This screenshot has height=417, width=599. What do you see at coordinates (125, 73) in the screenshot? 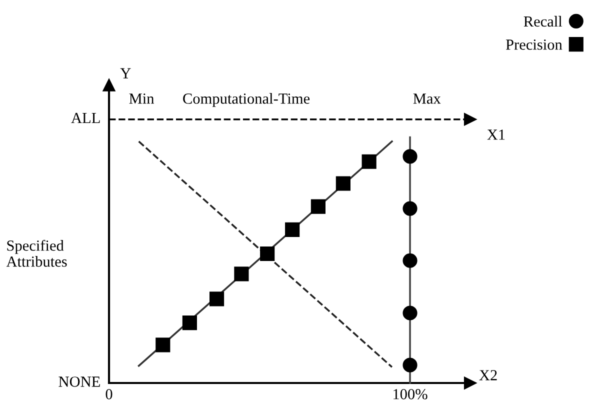
I see `text: Y` at bounding box center [125, 73].